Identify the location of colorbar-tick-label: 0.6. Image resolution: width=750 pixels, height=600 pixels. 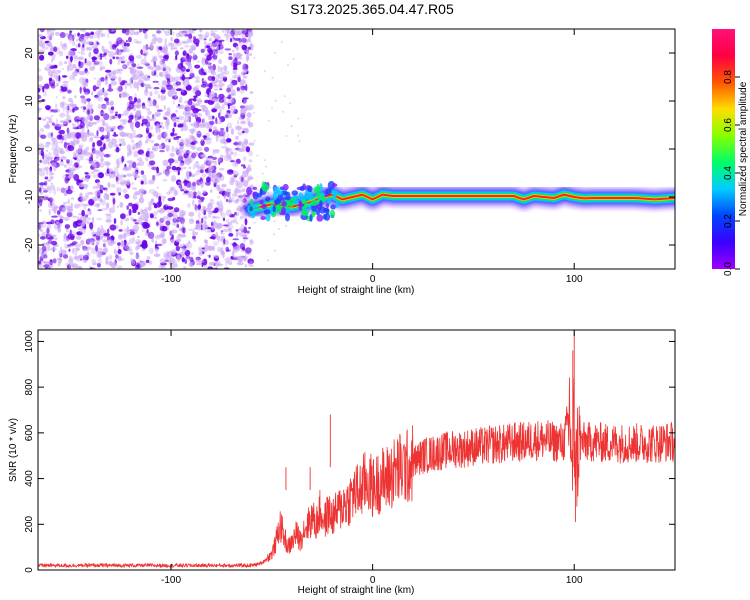
(728, 125).